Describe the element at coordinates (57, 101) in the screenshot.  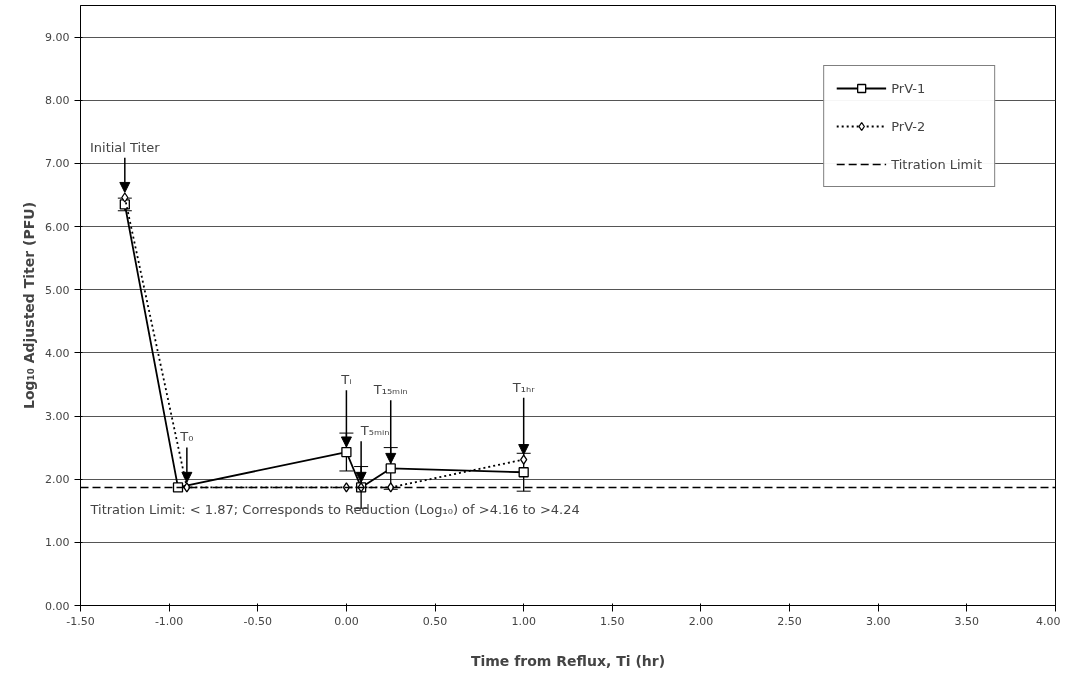
I see `y-tick-label: 8.00` at that location.